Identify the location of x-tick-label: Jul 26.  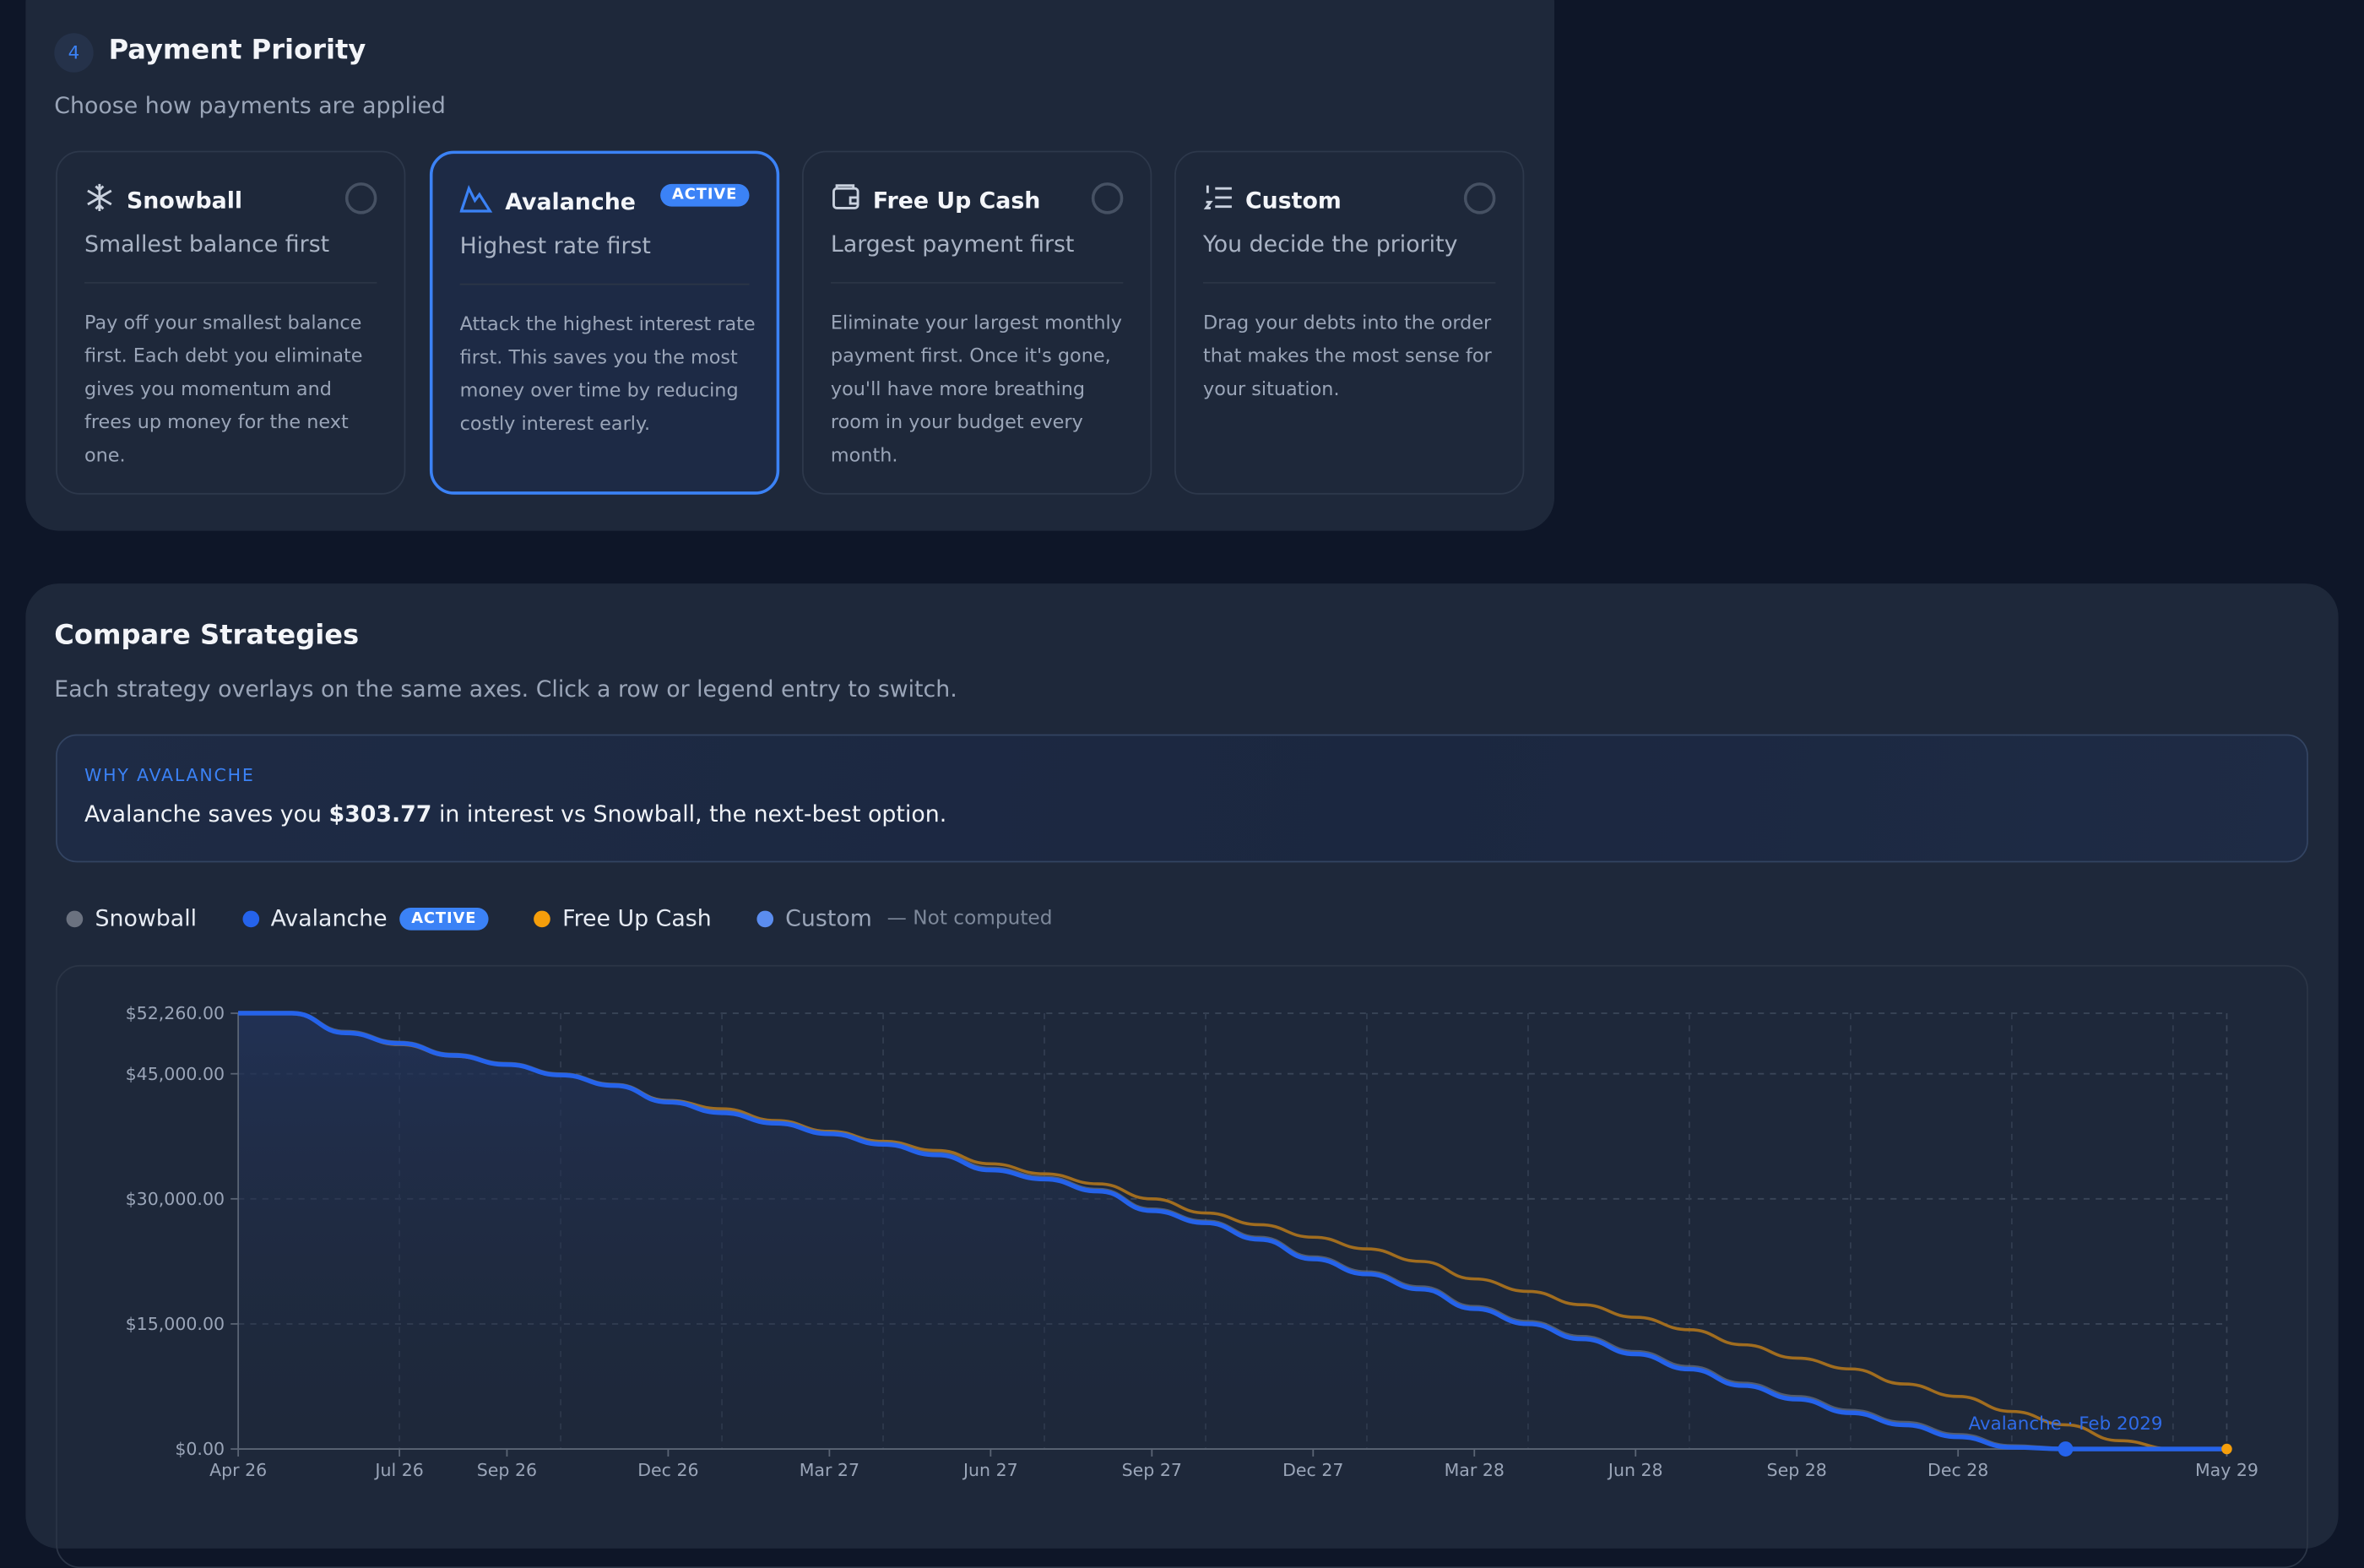
(398, 1470).